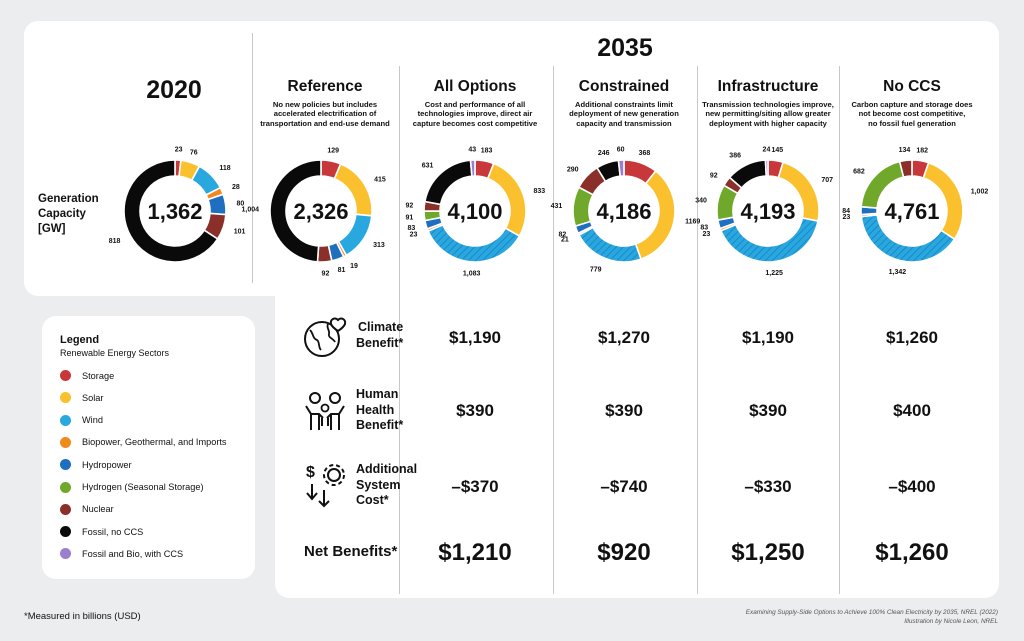 Image resolution: width=1024 pixels, height=641 pixels. Describe the element at coordinates (325, 114) in the screenshot. I see `scenario-description: accelerated electrification of` at that location.